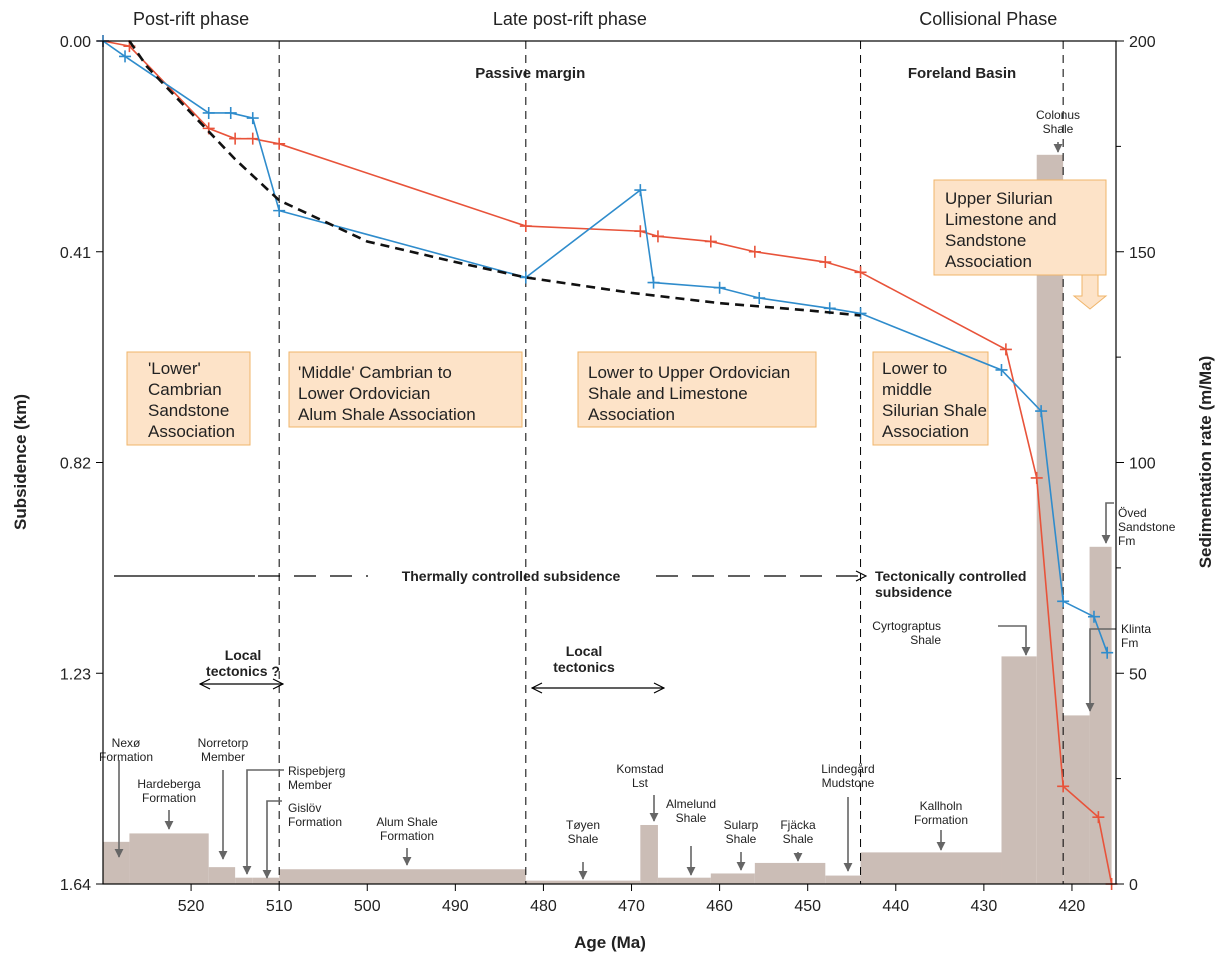  What do you see at coordinates (691, 804) in the screenshot?
I see `formation-label: Almelund` at bounding box center [691, 804].